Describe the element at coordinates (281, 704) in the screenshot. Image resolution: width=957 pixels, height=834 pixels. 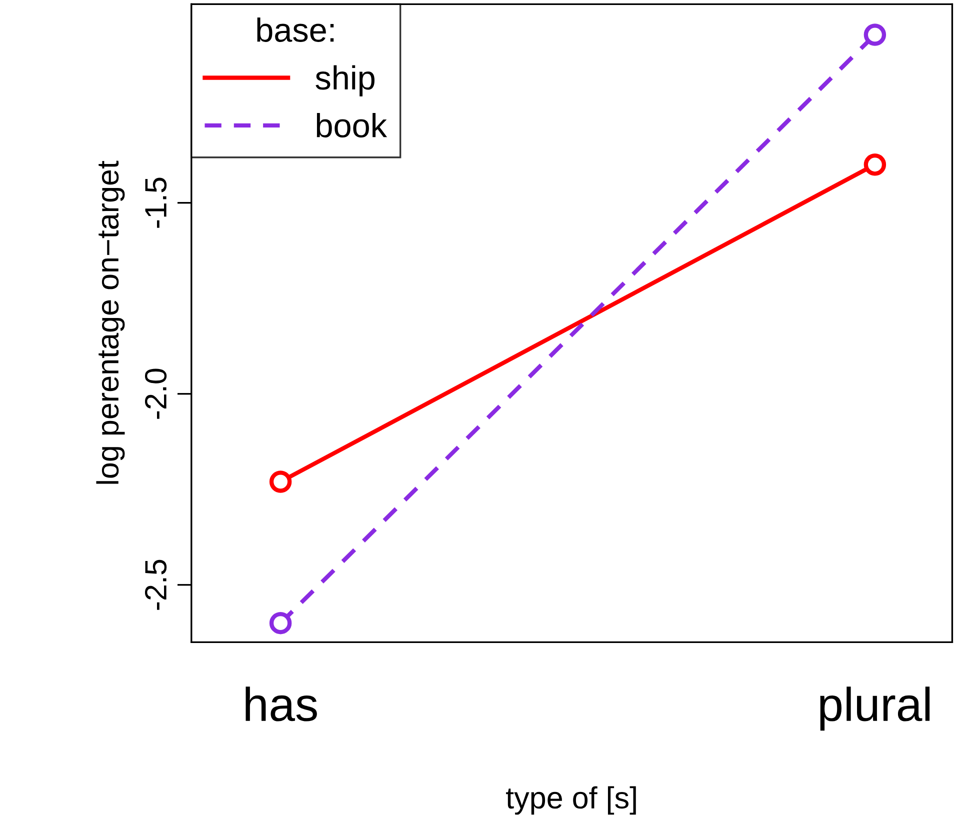
I see `x-tick-label: has` at that location.